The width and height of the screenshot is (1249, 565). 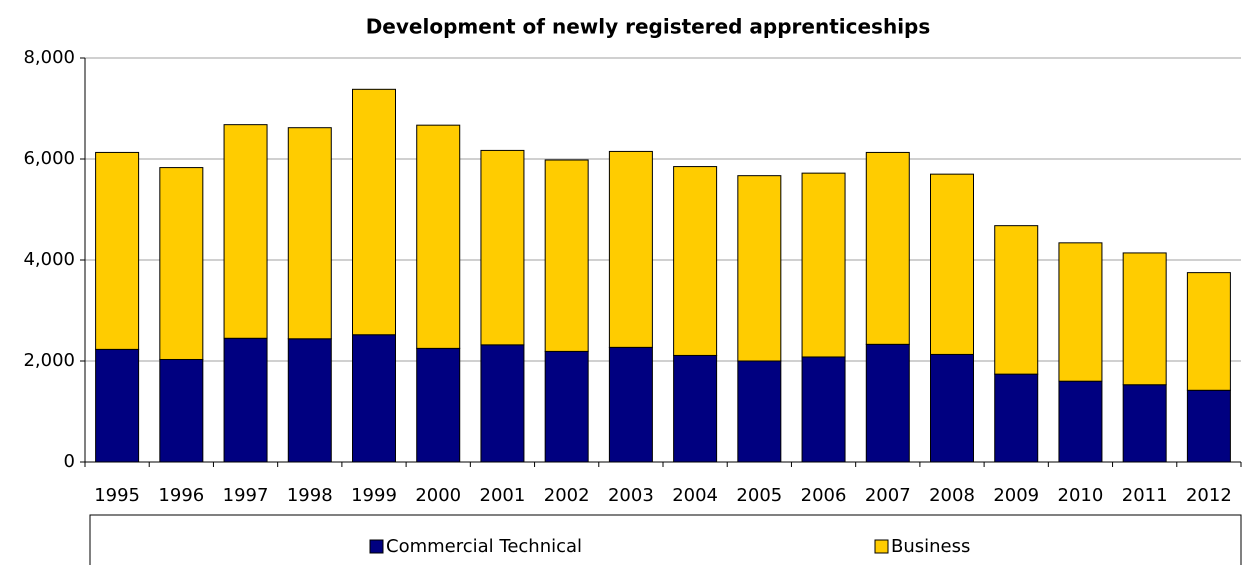 I want to click on x-tick-label: 2008, so click(x=952, y=495).